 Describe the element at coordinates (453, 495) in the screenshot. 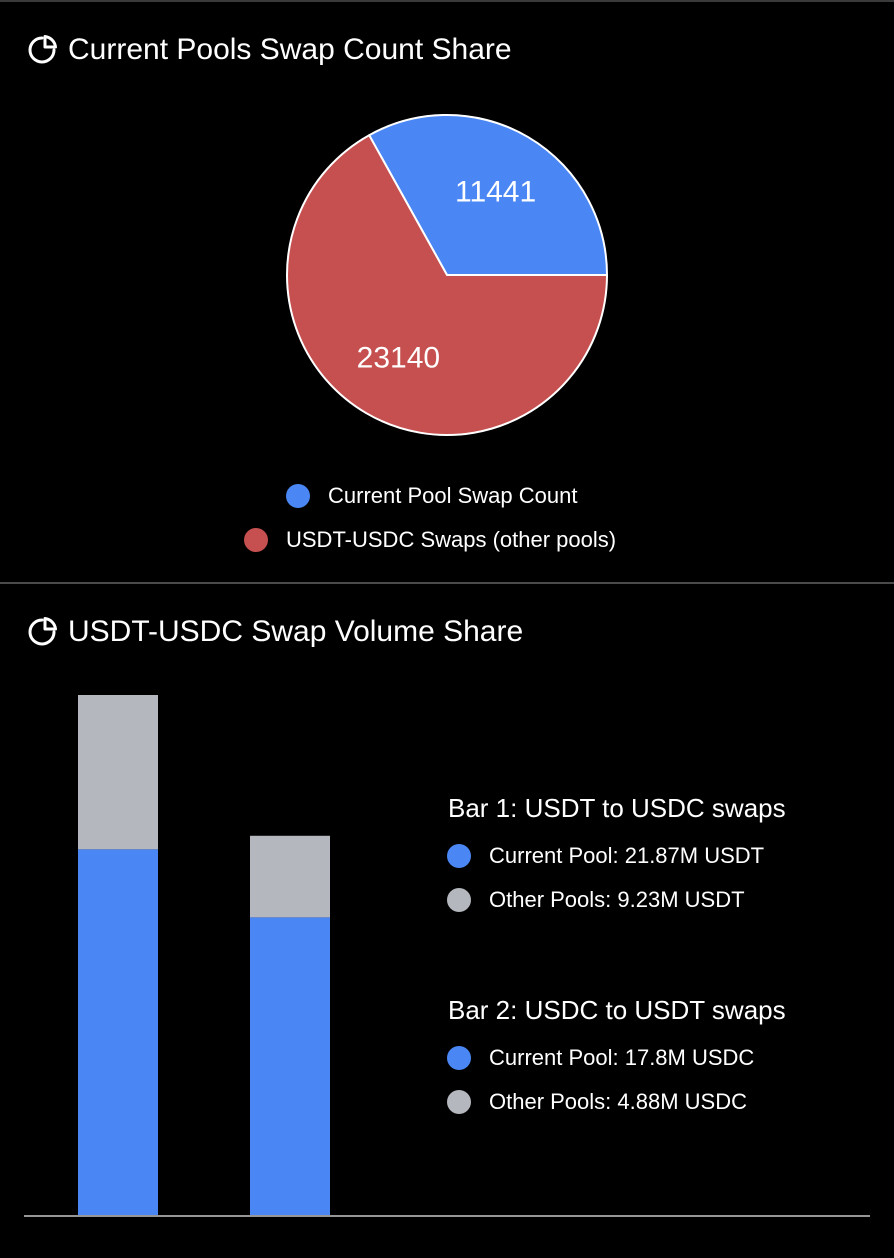

I see `legend-label: Current Pool Swap Count` at that location.